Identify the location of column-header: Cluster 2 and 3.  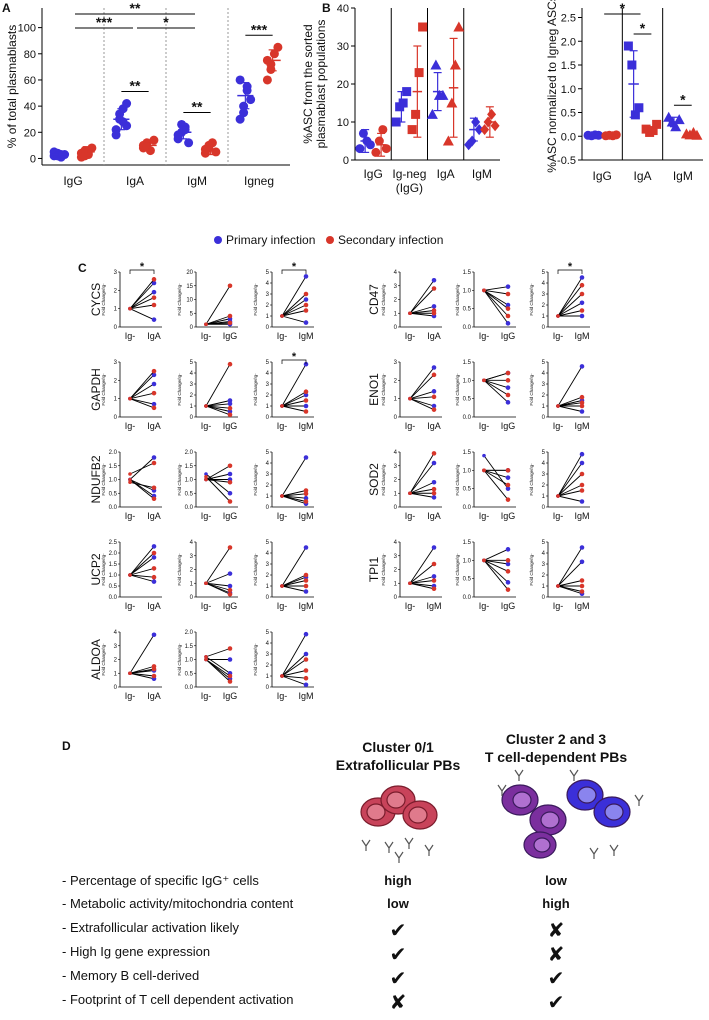
(556, 739).